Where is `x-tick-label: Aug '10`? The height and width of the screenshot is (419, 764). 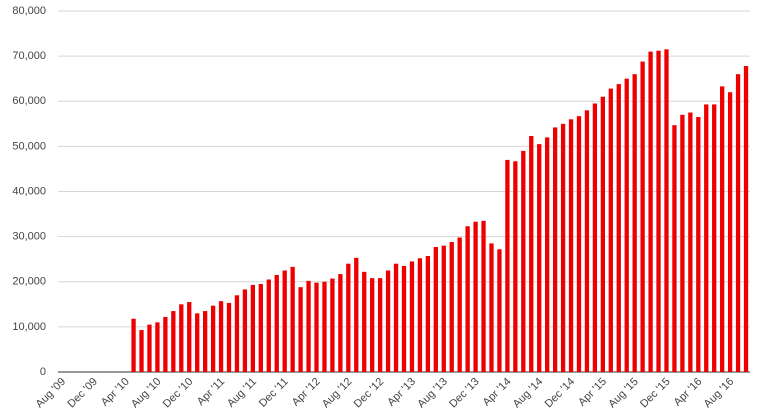
x-tick-label: Aug '10 is located at coordinates (146, 393).